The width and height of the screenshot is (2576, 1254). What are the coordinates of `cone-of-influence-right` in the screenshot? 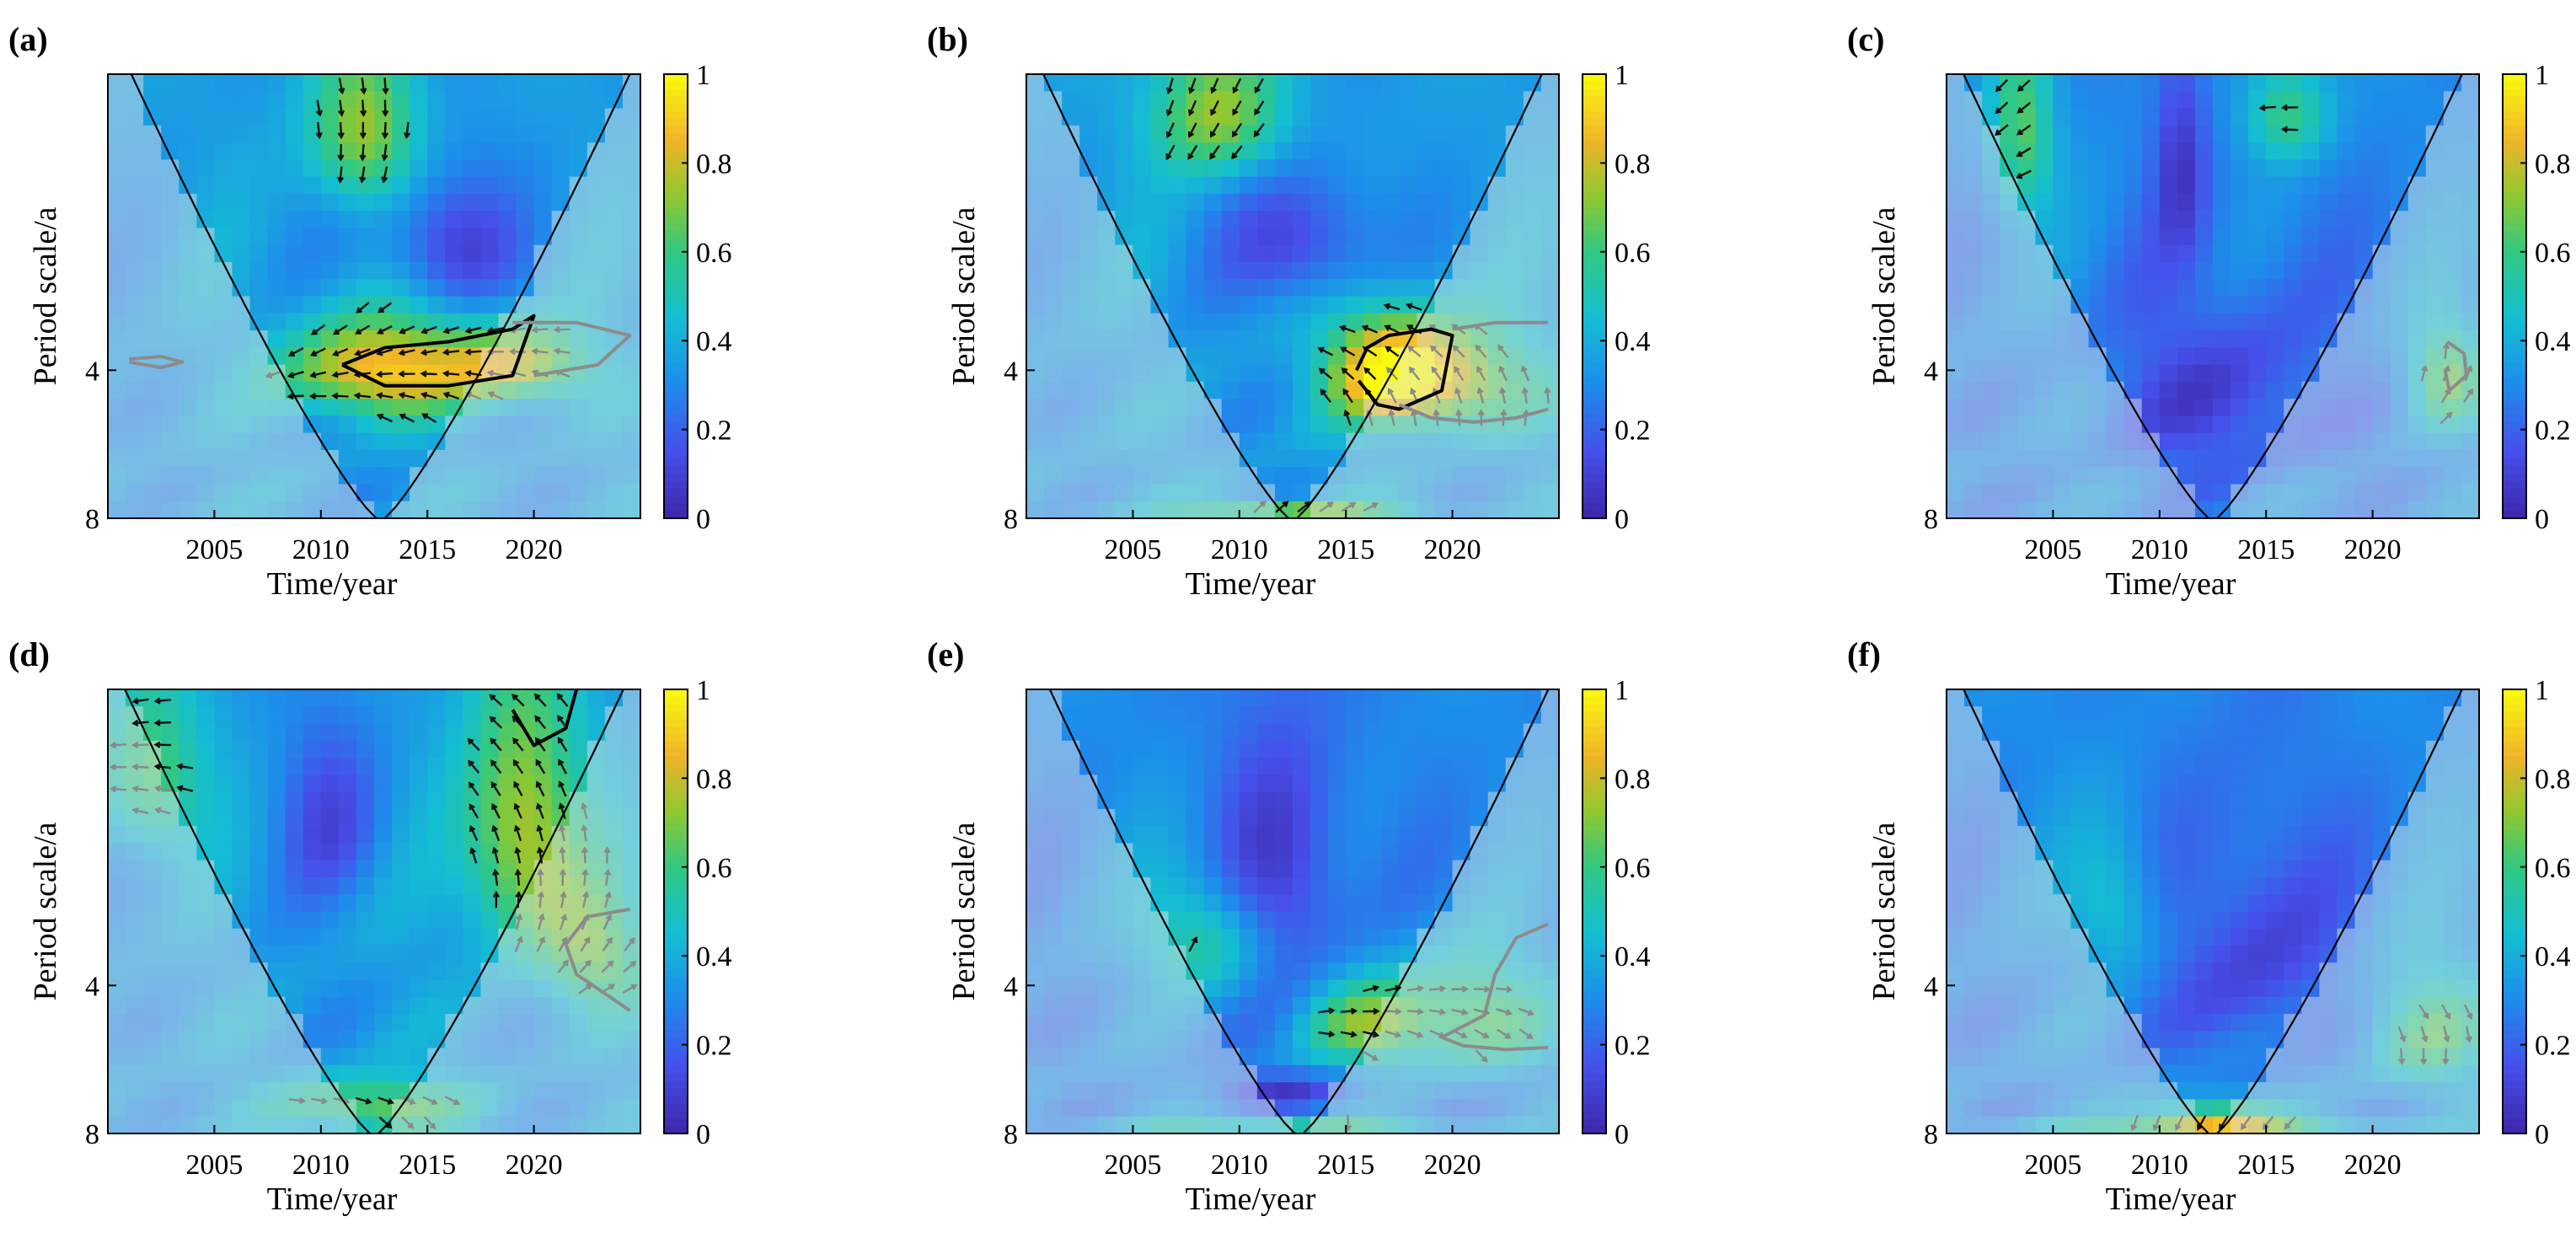 It's located at (1426, 911).